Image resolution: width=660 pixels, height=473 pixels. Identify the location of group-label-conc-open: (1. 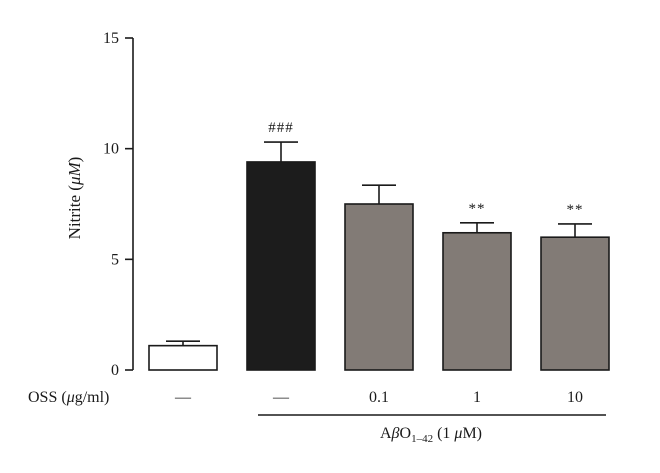
(443, 433).